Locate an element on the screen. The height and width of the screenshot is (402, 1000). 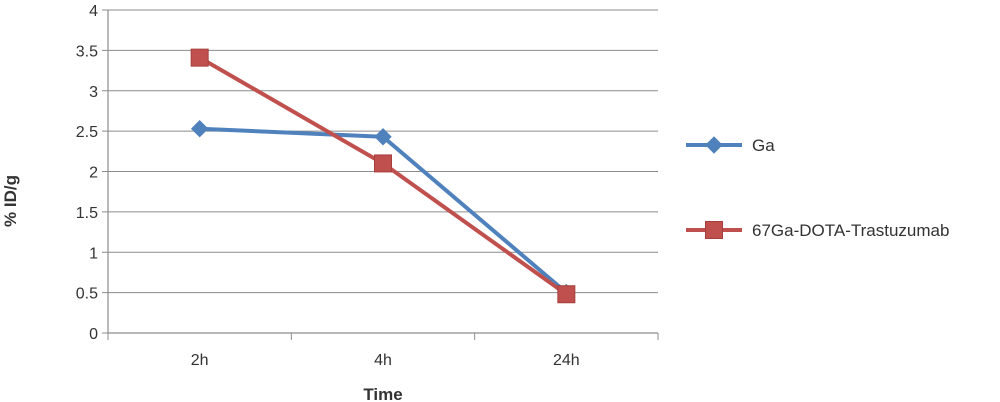
x-tick-label: 24h is located at coordinates (566, 360).